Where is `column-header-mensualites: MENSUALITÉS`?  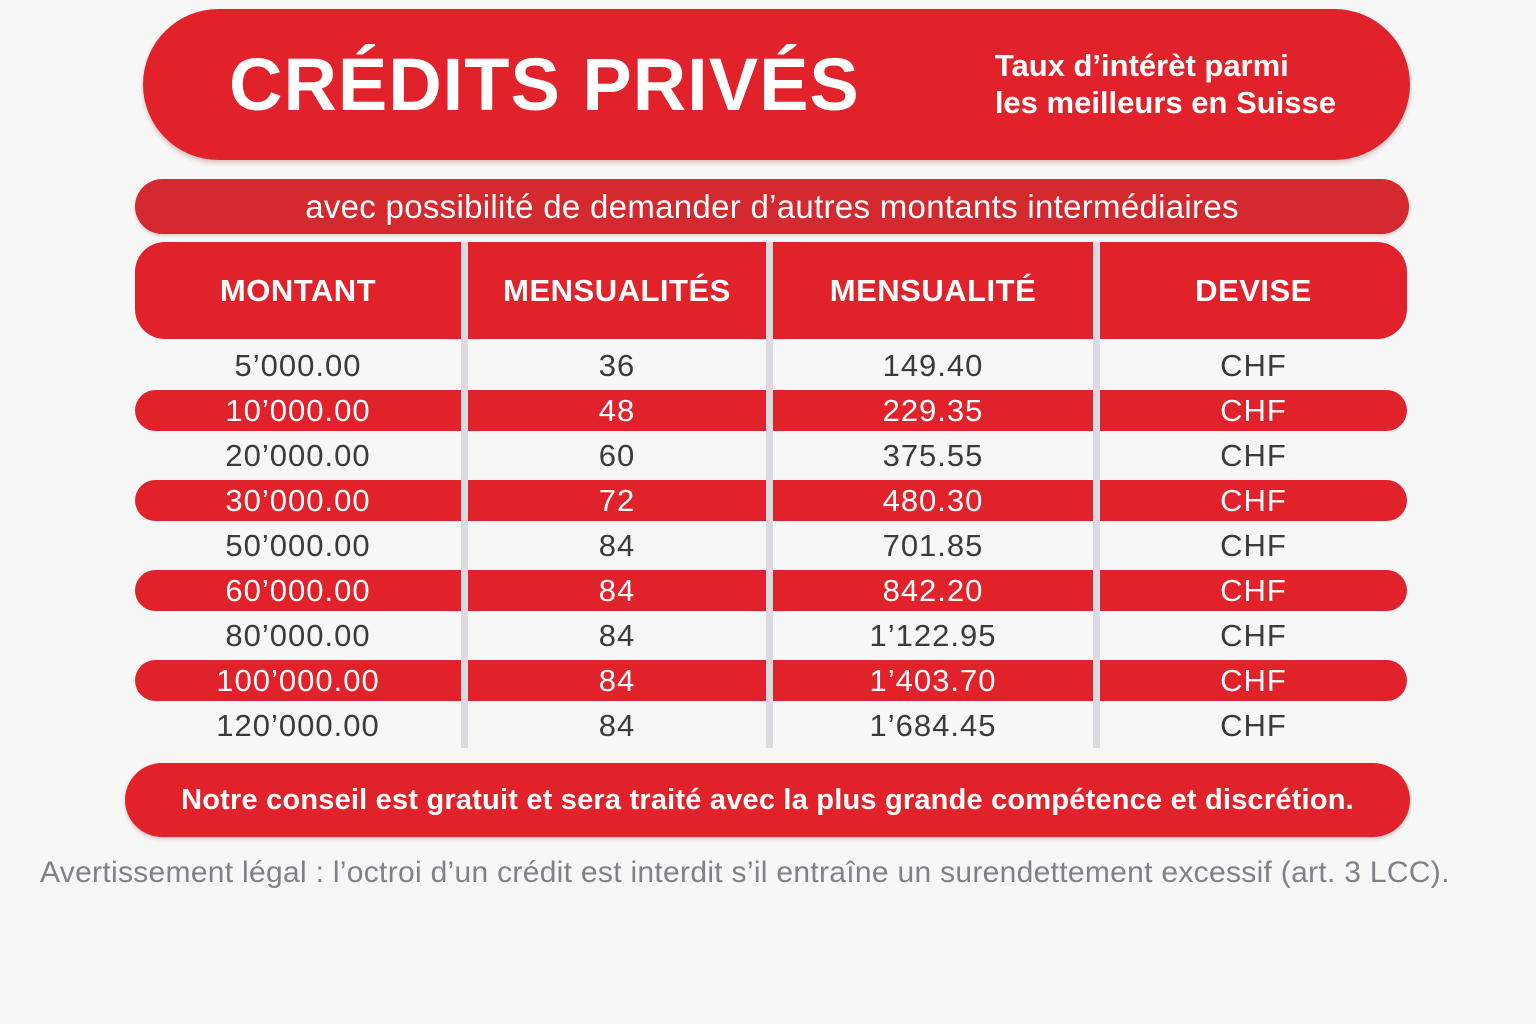 column-header-mensualites: MENSUALITÉS is located at coordinates (617, 290).